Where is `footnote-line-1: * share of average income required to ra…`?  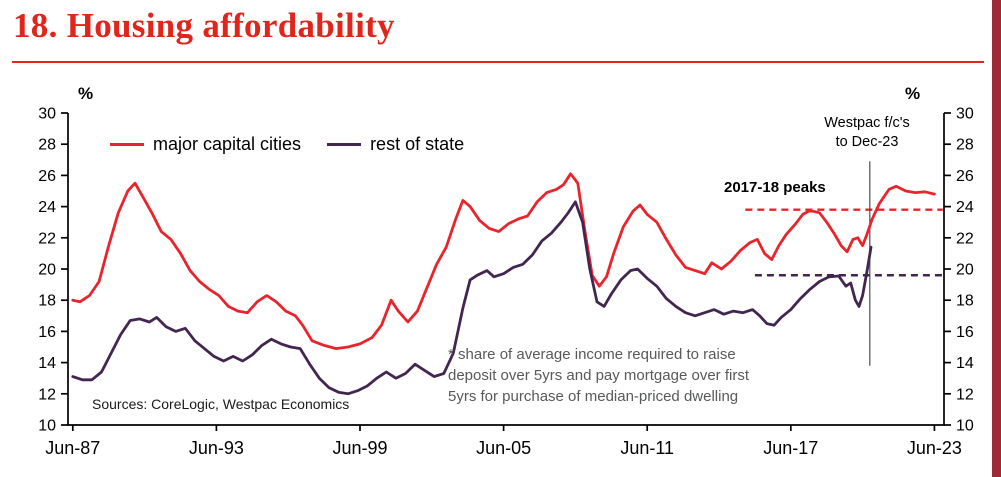
footnote-line-1: * share of average income required to ra… is located at coordinates (592, 354).